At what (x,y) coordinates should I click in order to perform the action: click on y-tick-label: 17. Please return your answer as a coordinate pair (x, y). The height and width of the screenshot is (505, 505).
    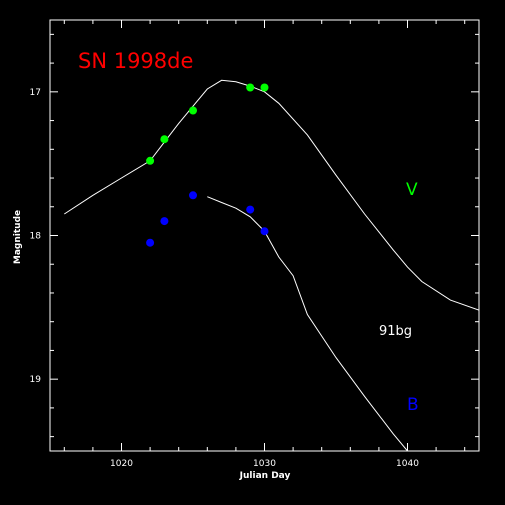
    Looking at the image, I should click on (35, 93).